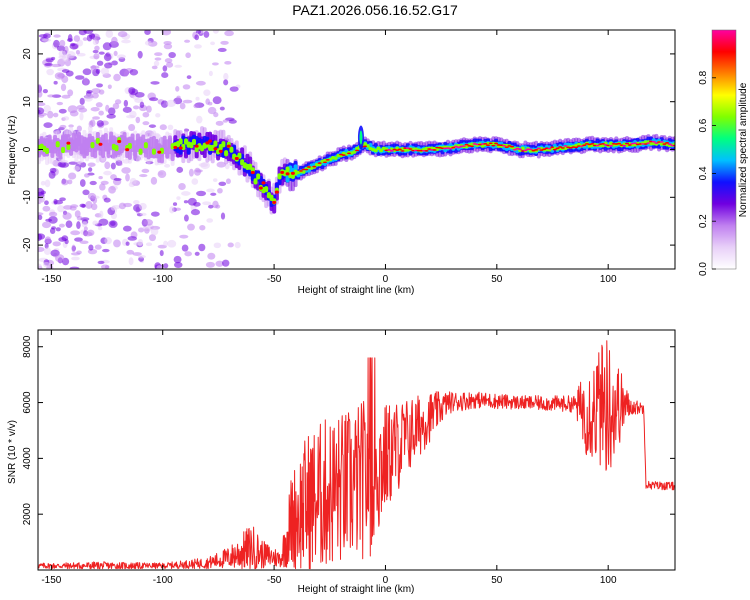 Image resolution: width=750 pixels, height=600 pixels. I want to click on colorbar-gradient, so click(724, 149).